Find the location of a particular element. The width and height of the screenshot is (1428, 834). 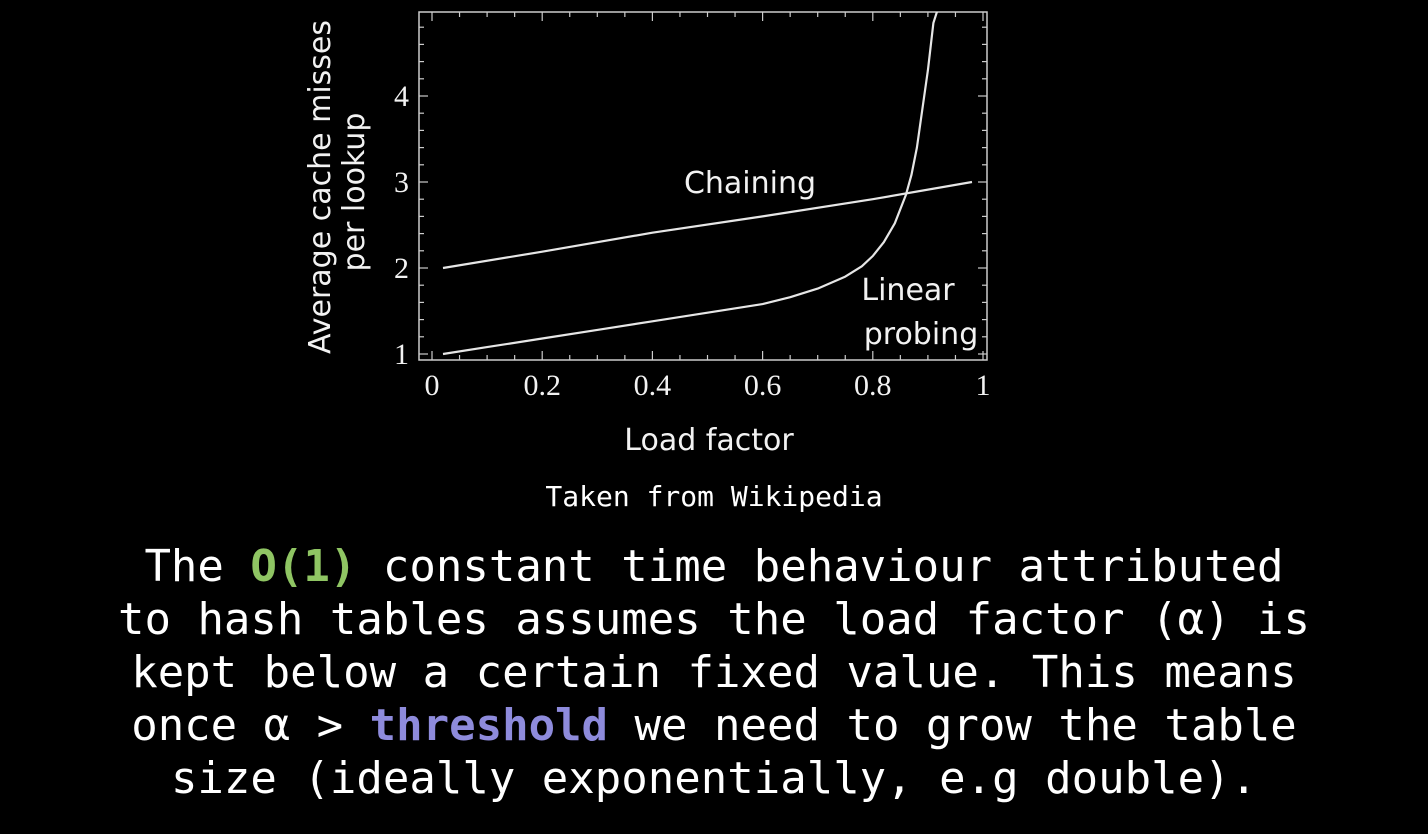

y-tick-label: 3 is located at coordinates (401, 182).